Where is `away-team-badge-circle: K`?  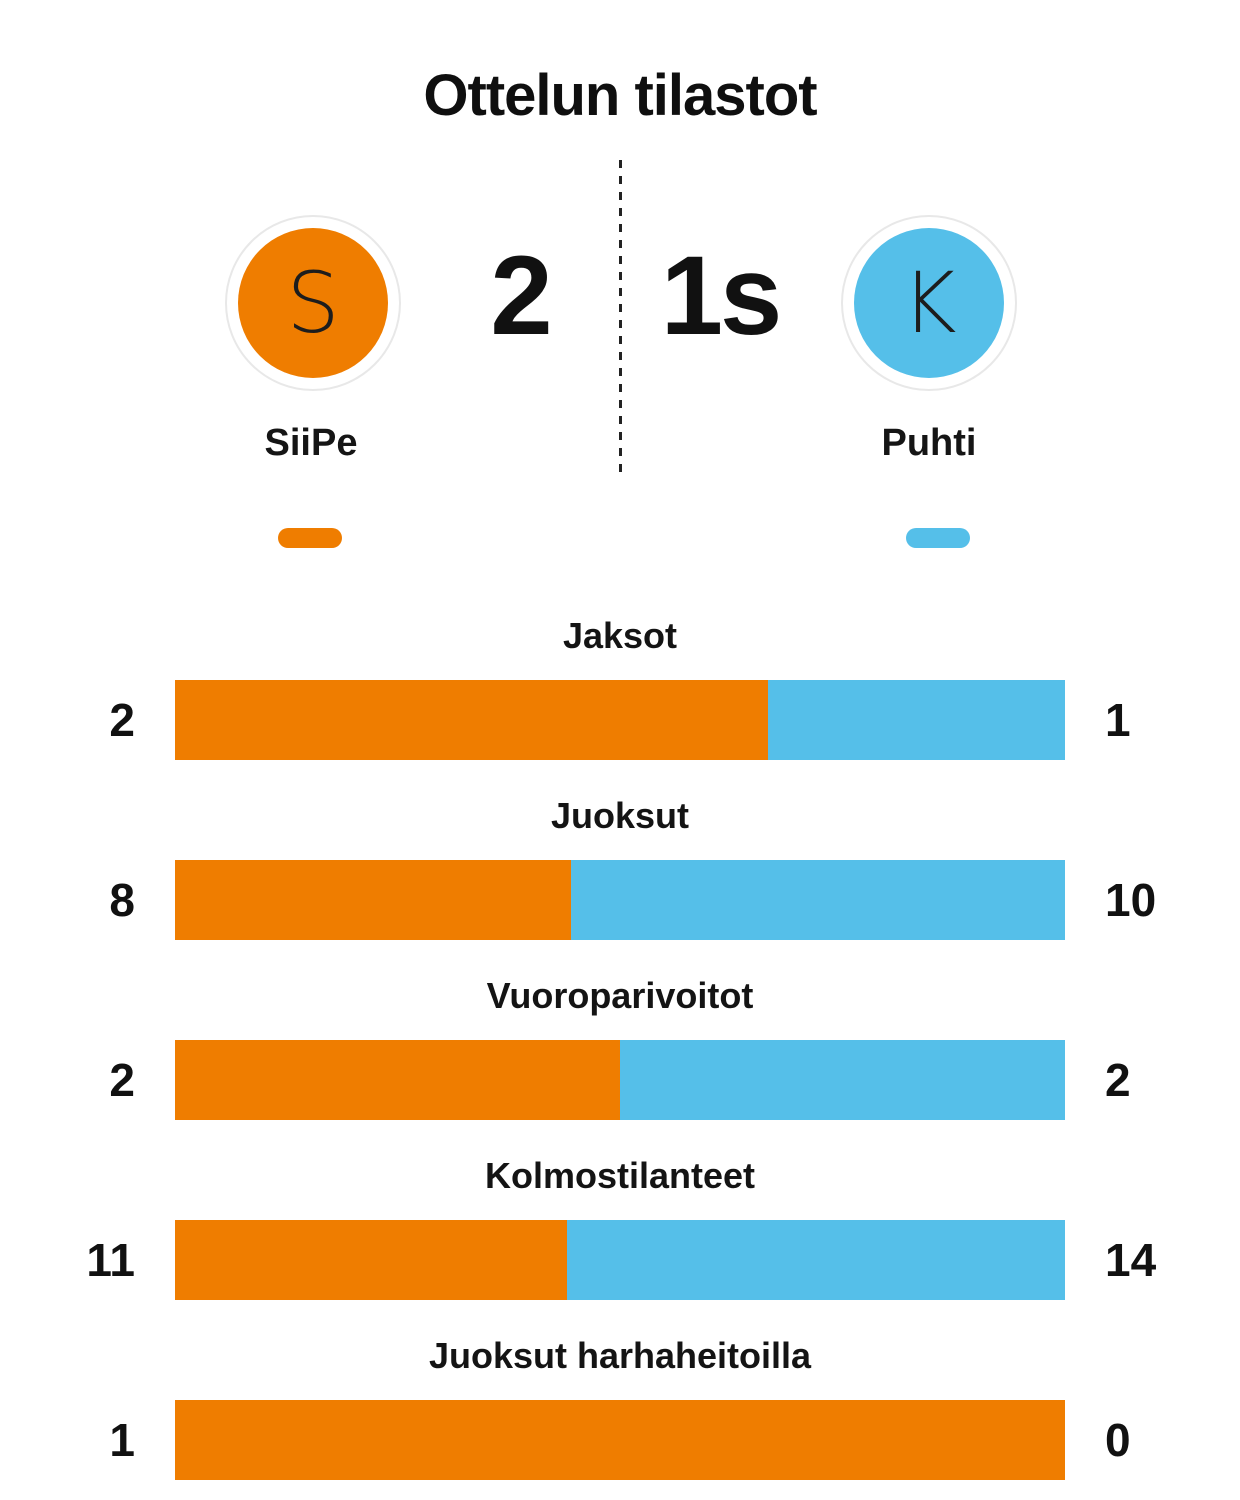
away-team-badge-circle: K is located at coordinates (929, 303).